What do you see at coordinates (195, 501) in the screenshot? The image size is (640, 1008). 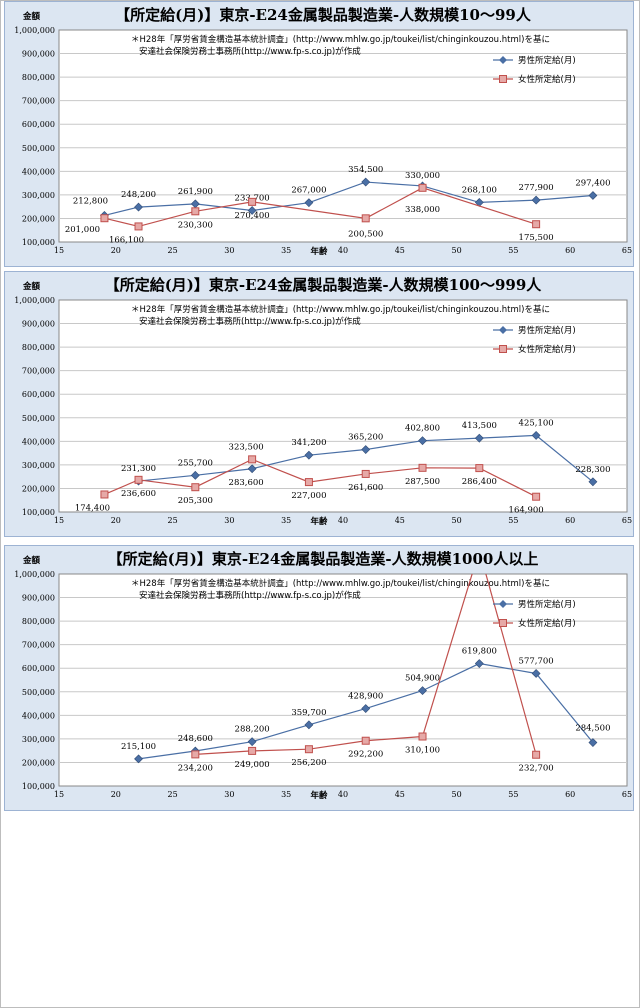 I see `data-label: 205,300` at bounding box center [195, 501].